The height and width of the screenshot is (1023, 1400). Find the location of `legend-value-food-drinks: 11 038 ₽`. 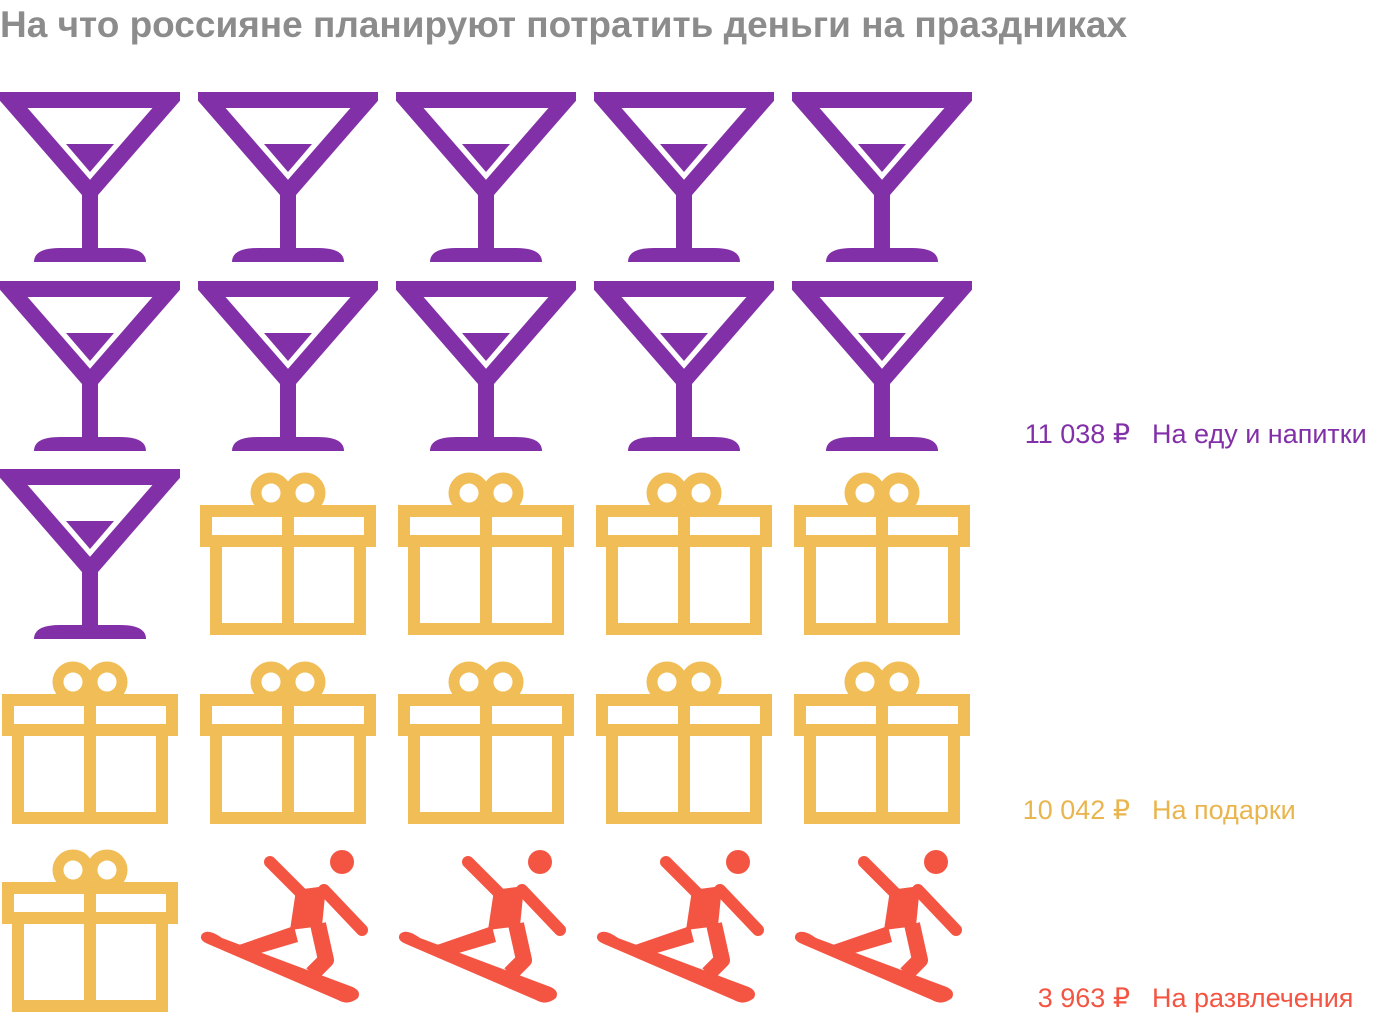

legend-value-food-drinks: 11 038 ₽ is located at coordinates (1077, 434).